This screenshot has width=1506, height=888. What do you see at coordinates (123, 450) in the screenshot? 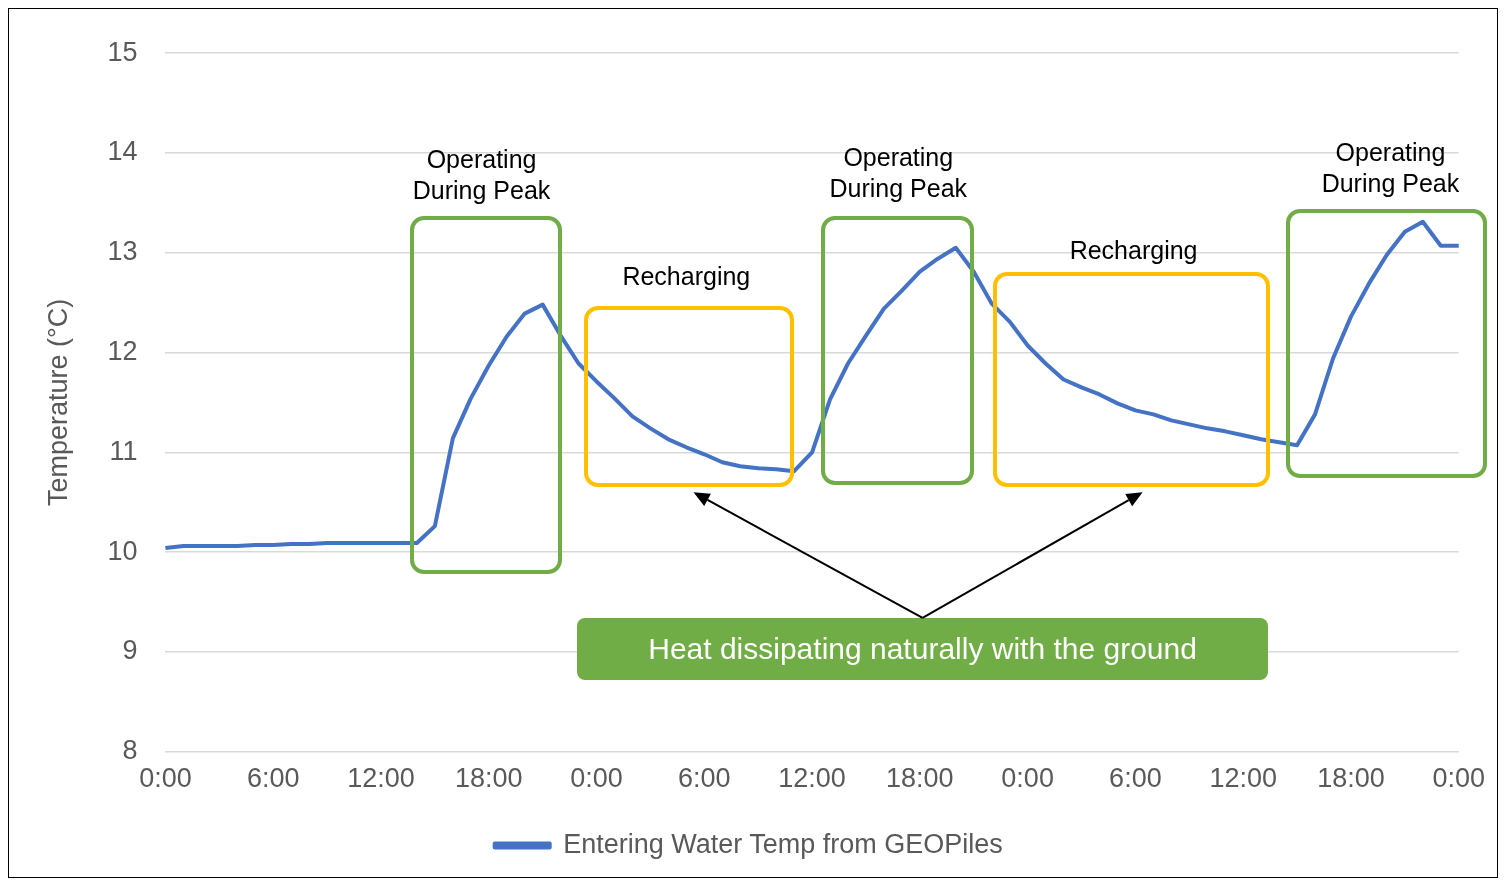
I see `y-tick-label: 11` at bounding box center [123, 450].